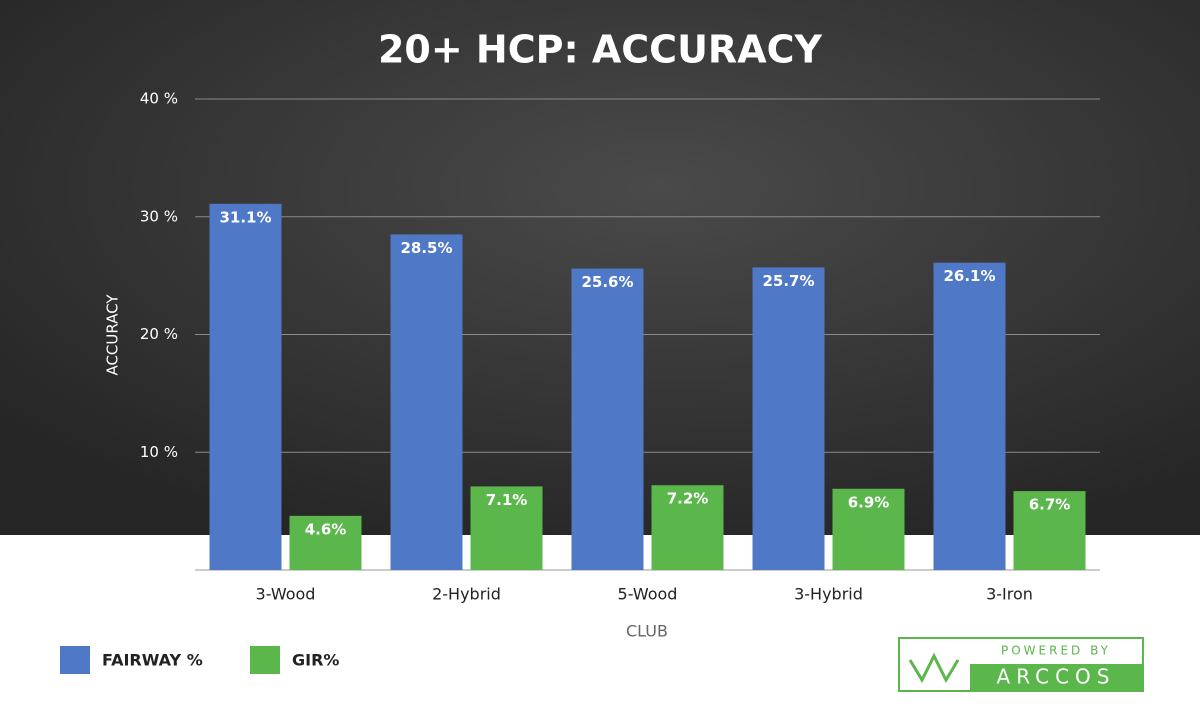  Describe the element at coordinates (326, 529) in the screenshot. I see `value-label: 4.6%` at that location.